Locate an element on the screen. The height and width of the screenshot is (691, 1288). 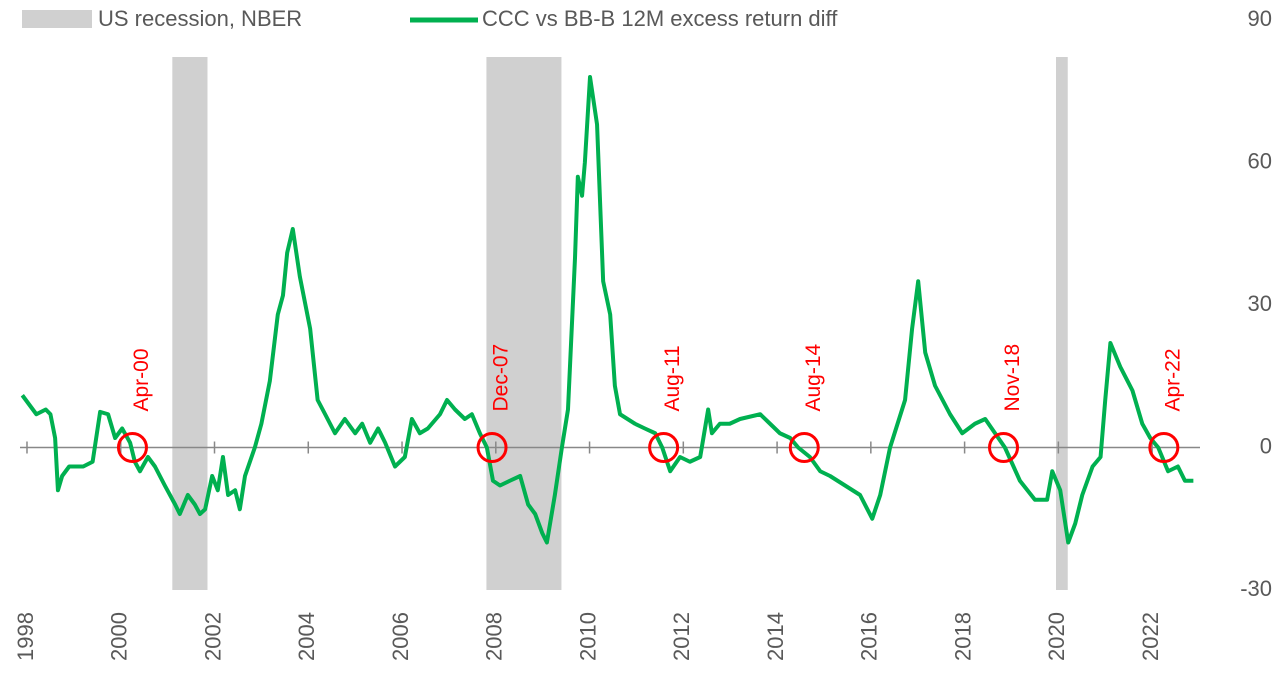
annotation-label: Aug-14 is located at coordinates (813, 377).